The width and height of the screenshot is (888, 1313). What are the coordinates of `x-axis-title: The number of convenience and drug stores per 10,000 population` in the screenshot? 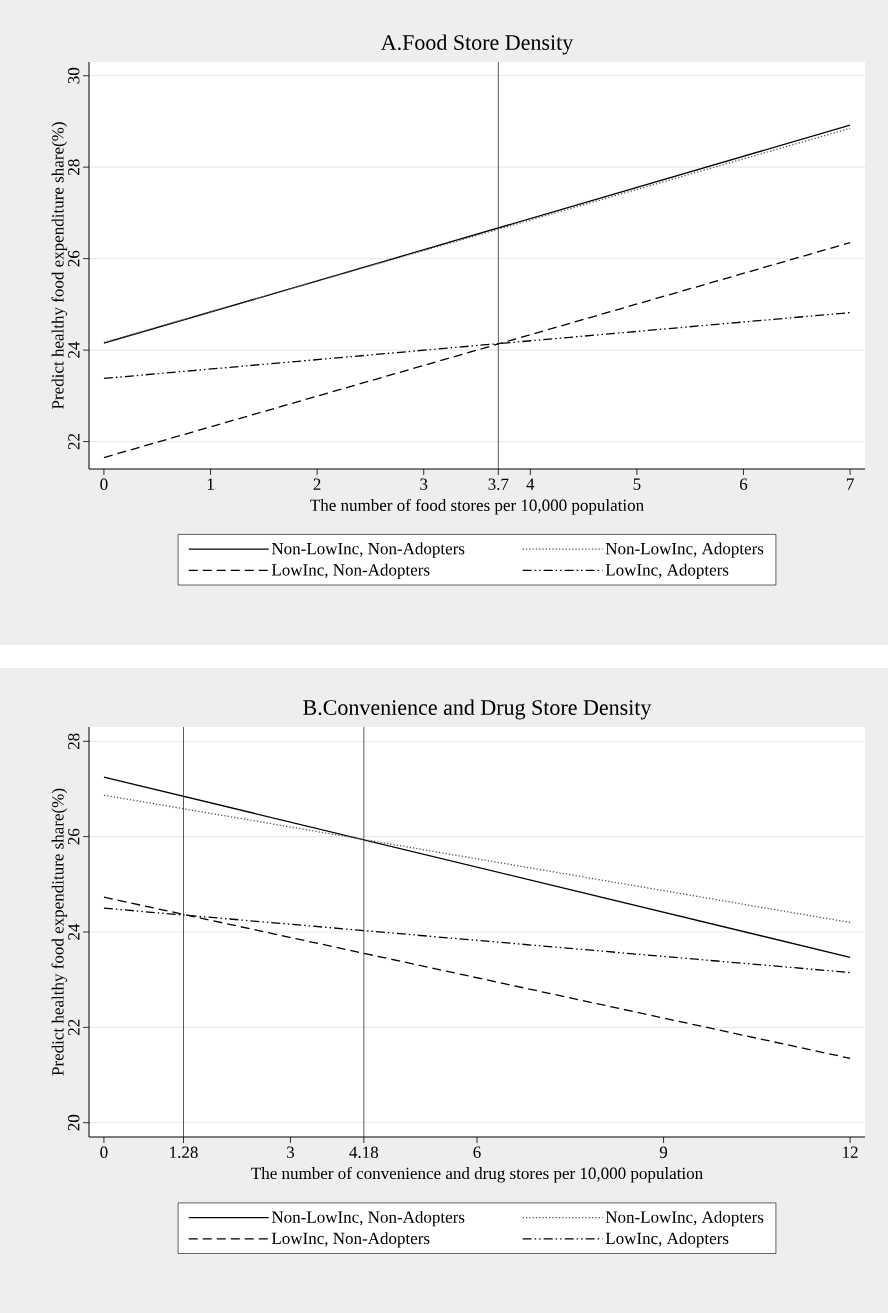 It's located at (477, 1174).